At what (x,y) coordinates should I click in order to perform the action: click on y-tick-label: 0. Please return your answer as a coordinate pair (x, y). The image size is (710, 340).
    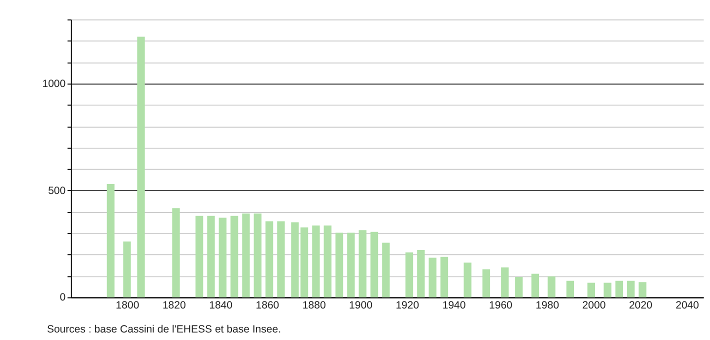
    Looking at the image, I should click on (63, 298).